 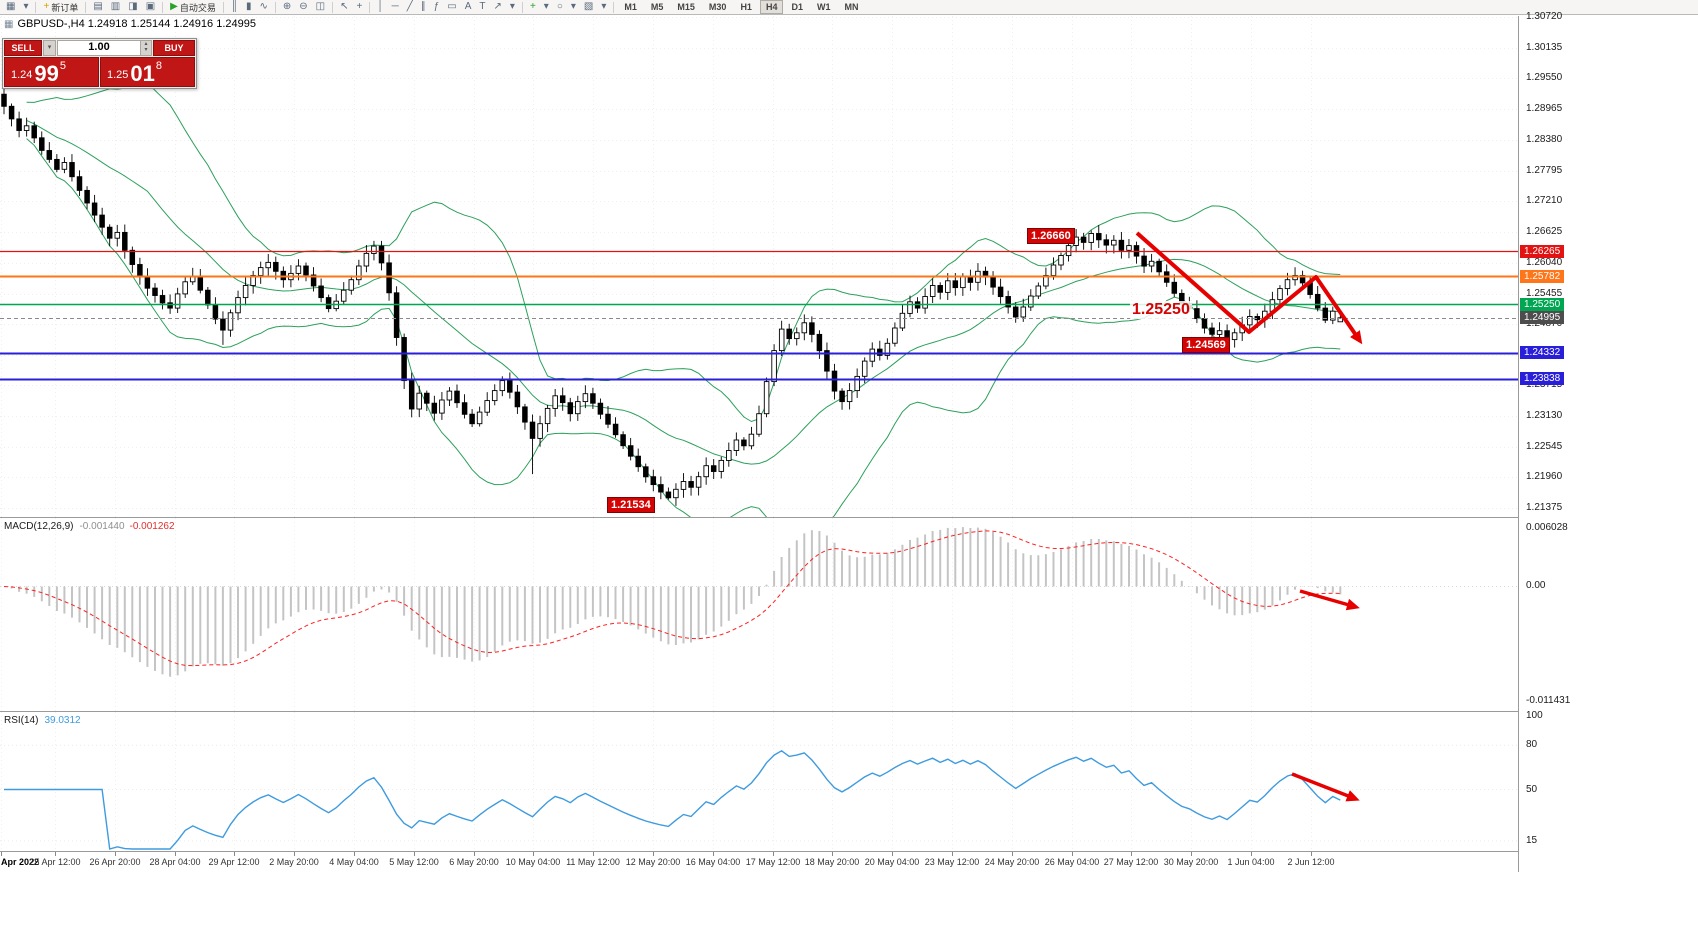 What do you see at coordinates (147, 72) in the screenshot?
I see `buy-price-button: 1.25 01 8` at bounding box center [147, 72].